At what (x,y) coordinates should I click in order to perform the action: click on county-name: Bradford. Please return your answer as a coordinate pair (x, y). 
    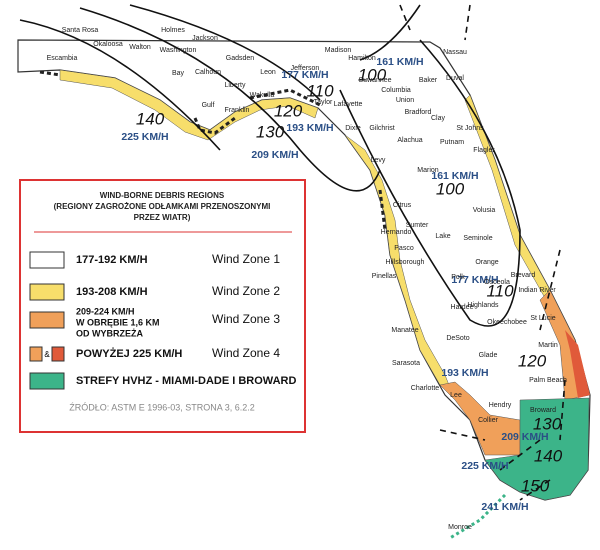
    Looking at the image, I should click on (418, 112).